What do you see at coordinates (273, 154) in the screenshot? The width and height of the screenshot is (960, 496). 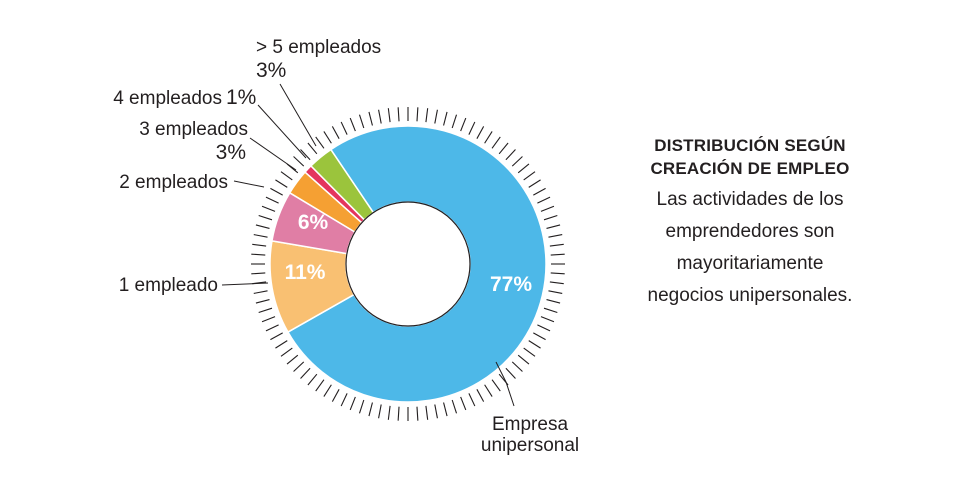 I see `leader-3-empleados` at bounding box center [273, 154].